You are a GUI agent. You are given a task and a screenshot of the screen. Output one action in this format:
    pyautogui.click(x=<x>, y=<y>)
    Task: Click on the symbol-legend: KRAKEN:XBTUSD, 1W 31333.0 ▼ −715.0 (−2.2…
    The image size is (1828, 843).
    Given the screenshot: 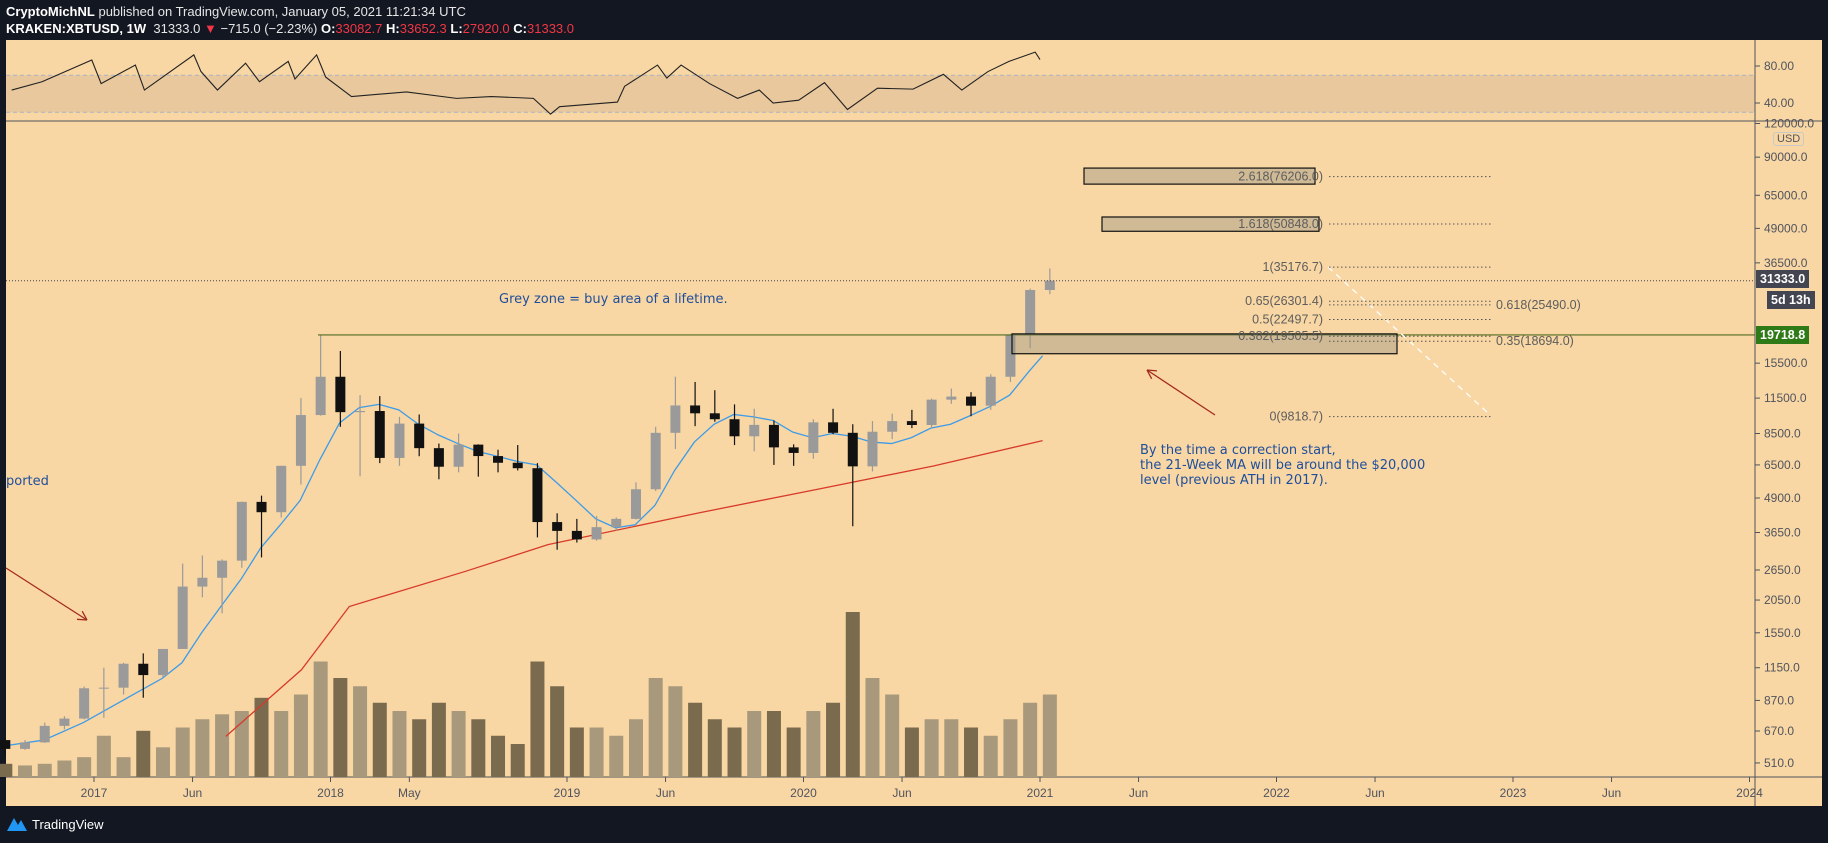 What is the action you would take?
    pyautogui.click(x=290, y=28)
    